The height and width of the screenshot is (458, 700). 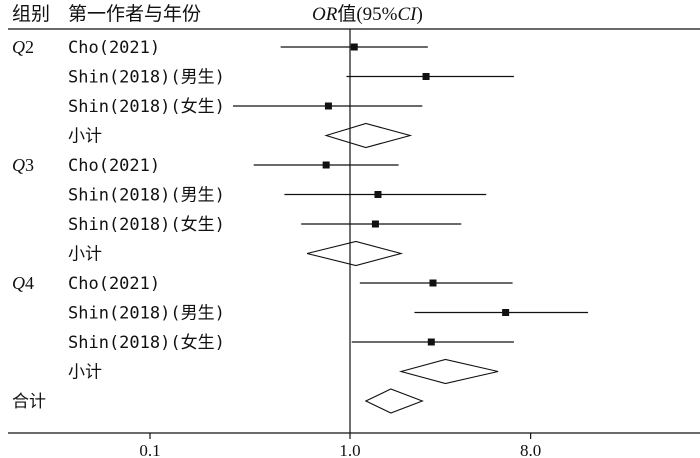 What do you see at coordinates (326, 165) in the screenshot?
I see `g1-row-0-point` at bounding box center [326, 165].